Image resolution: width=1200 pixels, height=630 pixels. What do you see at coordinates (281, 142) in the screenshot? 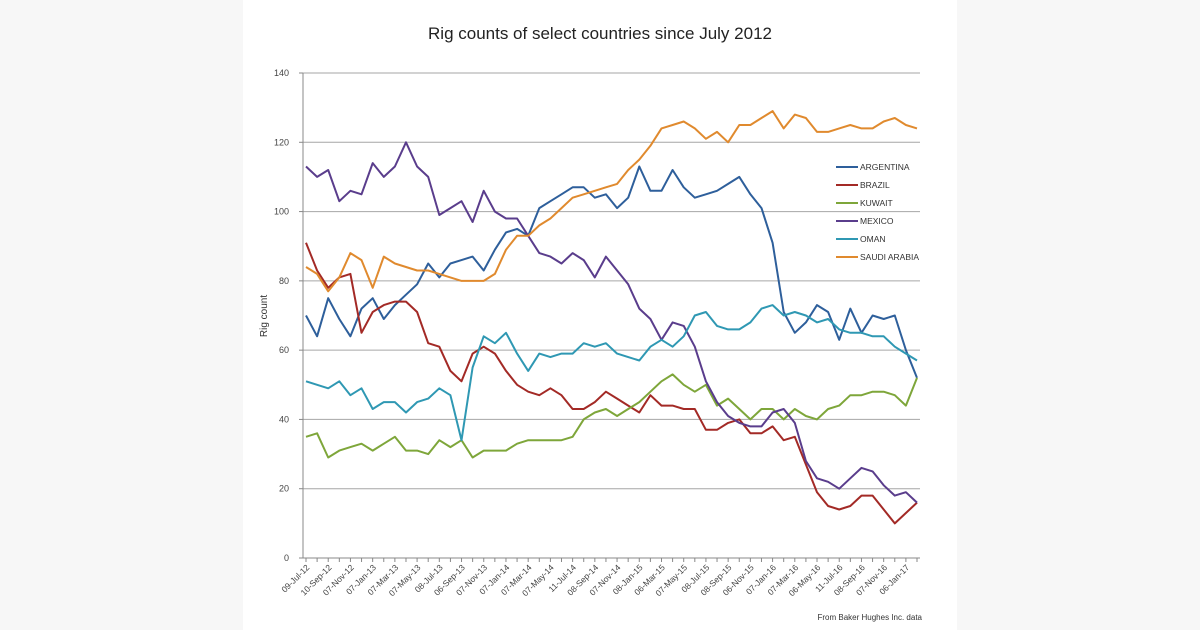
I see `y-tick-label: 120` at bounding box center [281, 142].